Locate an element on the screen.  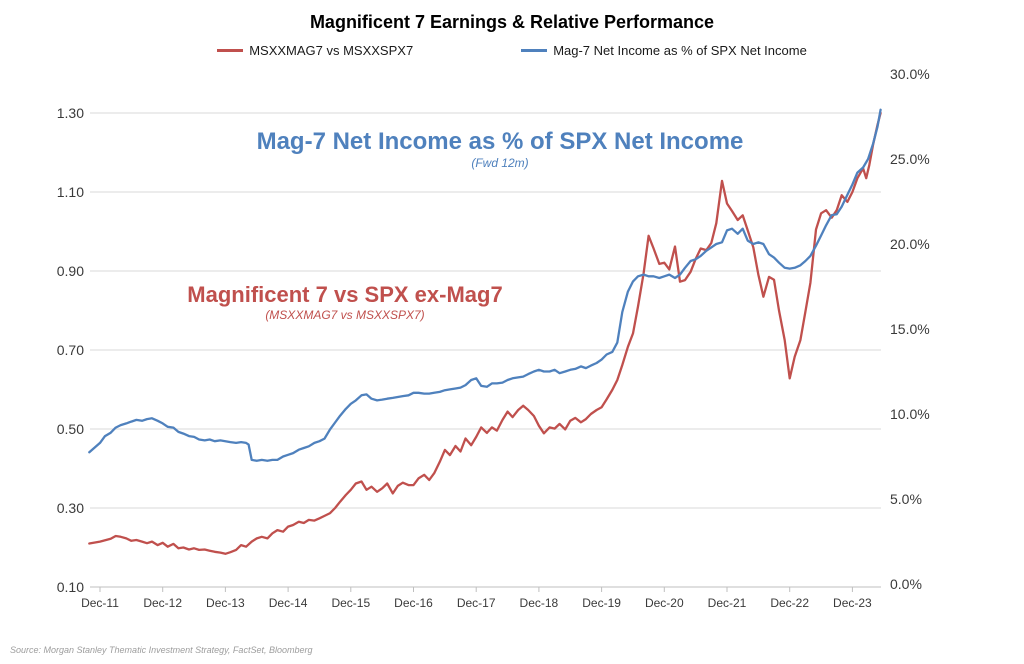
legend-label-mag7-ratio: MSXXMAG7 vs MSXXSPX7 is located at coordinates (331, 50).